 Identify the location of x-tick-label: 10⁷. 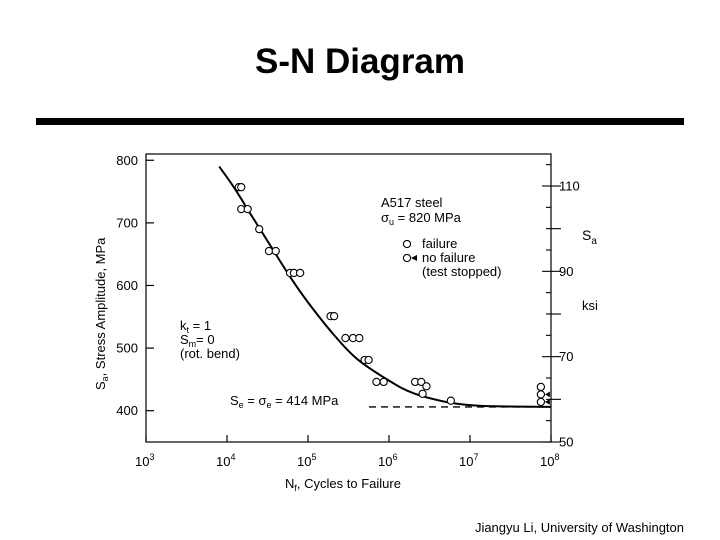
(468, 460).